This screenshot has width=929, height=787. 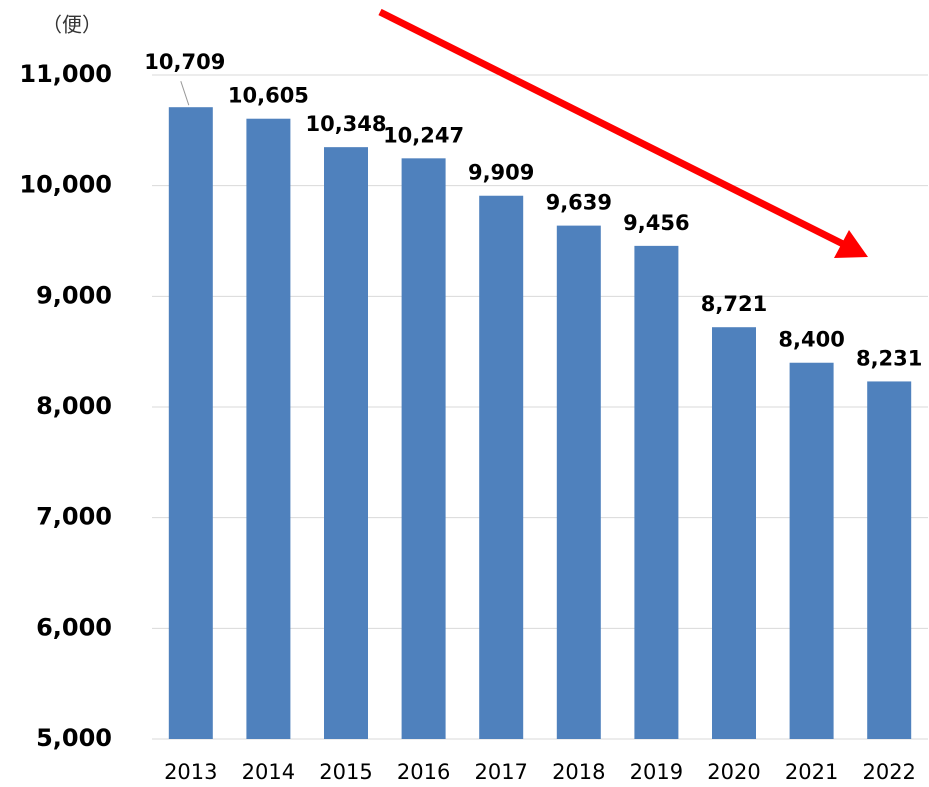 What do you see at coordinates (65, 185) in the screenshot?
I see `y-tick-label: 10,000` at bounding box center [65, 185].